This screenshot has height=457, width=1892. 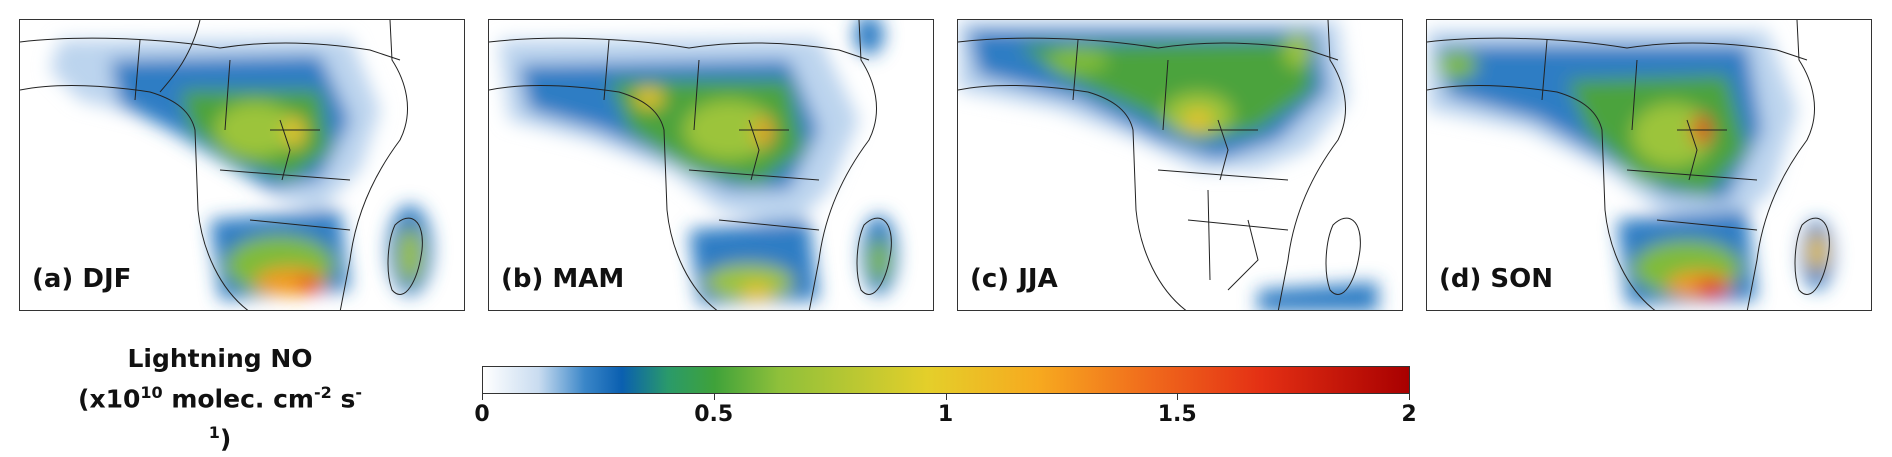 I want to click on map-djf-svg, so click(x=226, y=165).